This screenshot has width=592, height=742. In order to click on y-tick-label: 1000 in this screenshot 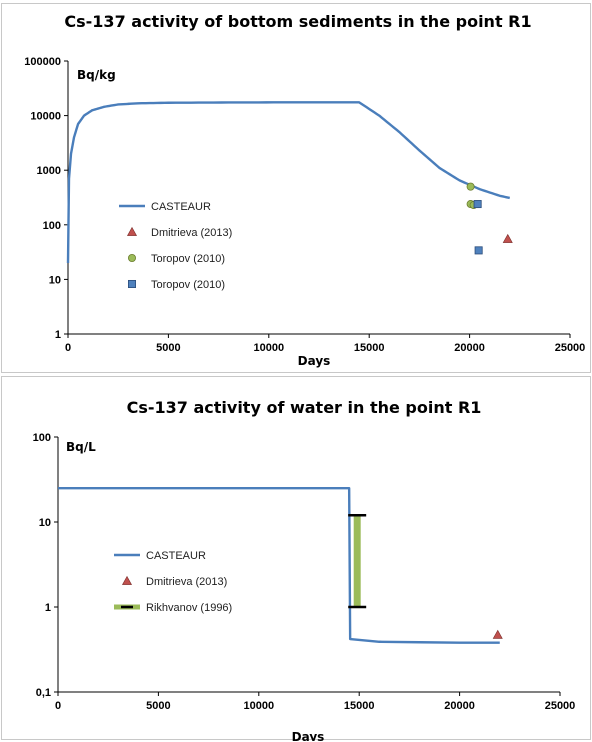, I will do `click(49, 171)`.